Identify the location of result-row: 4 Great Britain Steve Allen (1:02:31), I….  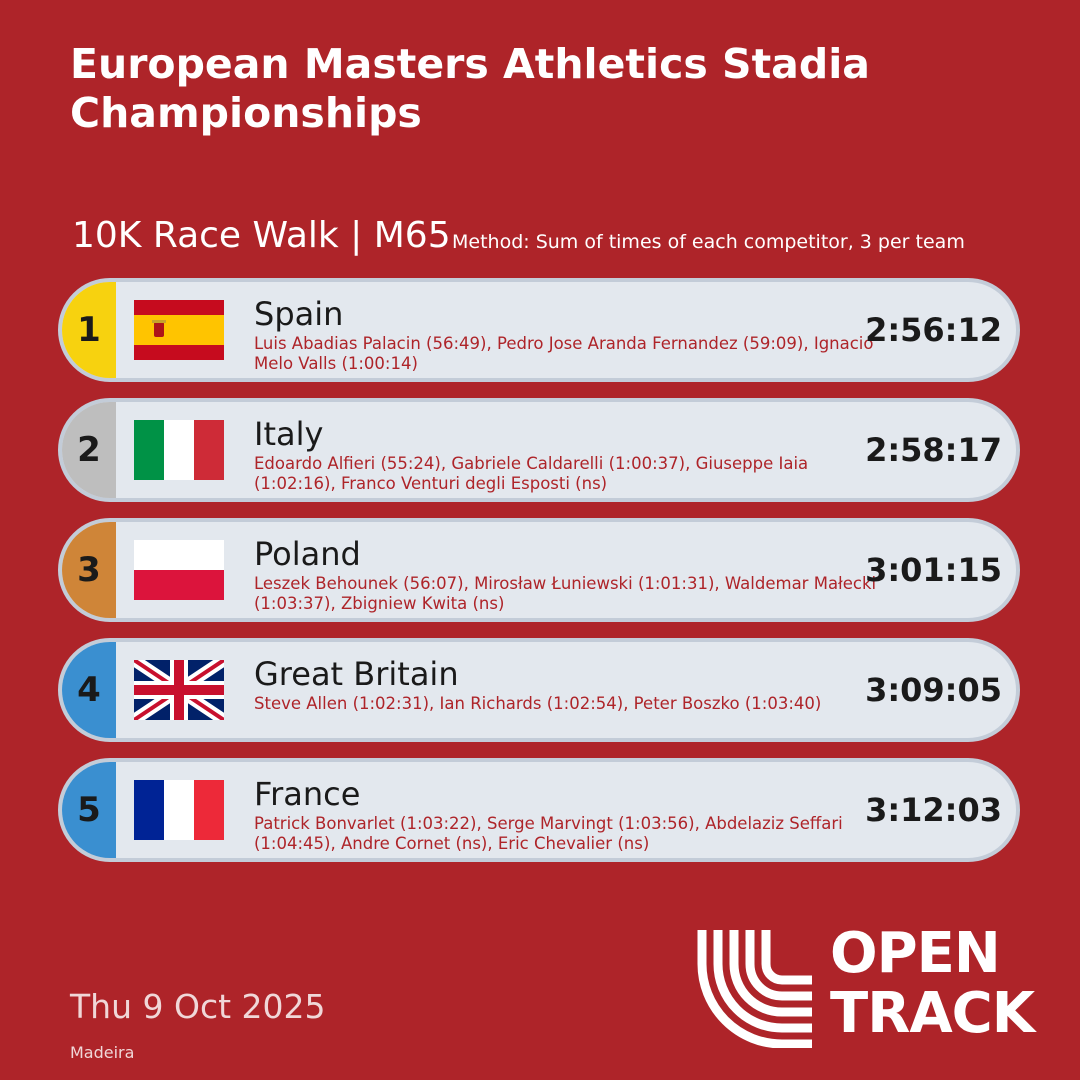
(539, 690).